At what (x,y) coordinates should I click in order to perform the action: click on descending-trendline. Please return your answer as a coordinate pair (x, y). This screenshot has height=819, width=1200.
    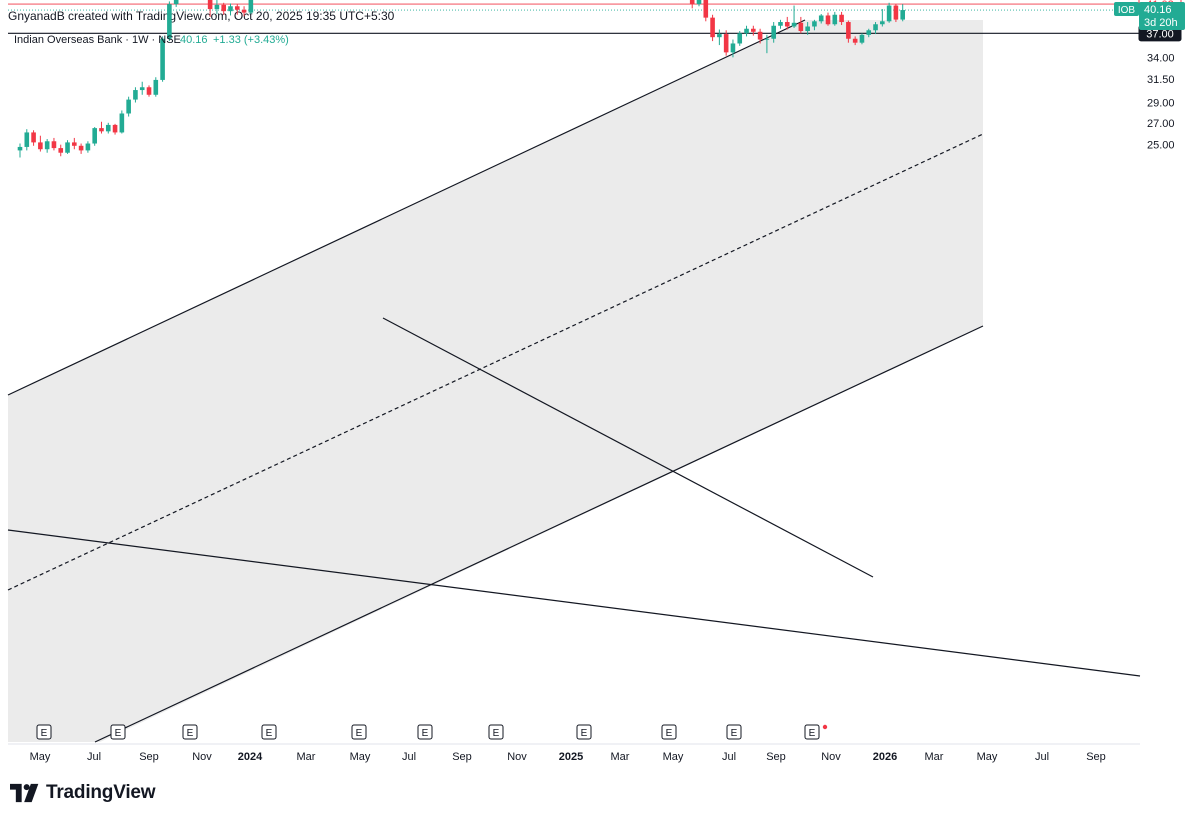
    Looking at the image, I should click on (628, 447).